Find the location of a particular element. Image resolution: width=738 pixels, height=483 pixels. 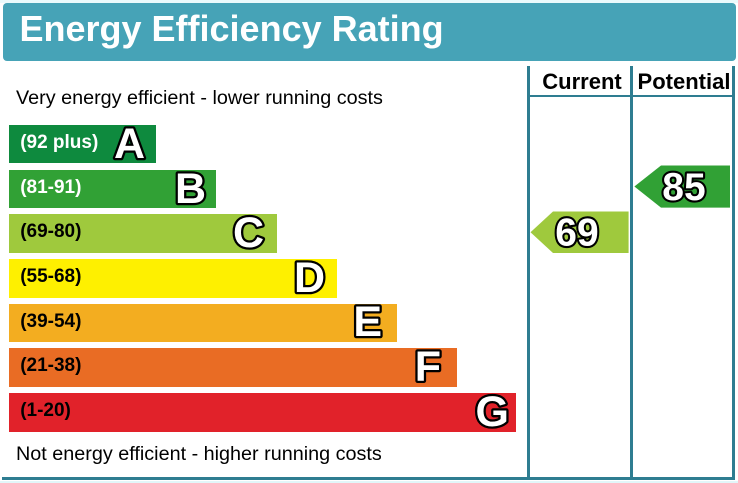

svg-text: E is located at coordinates (367, 322).